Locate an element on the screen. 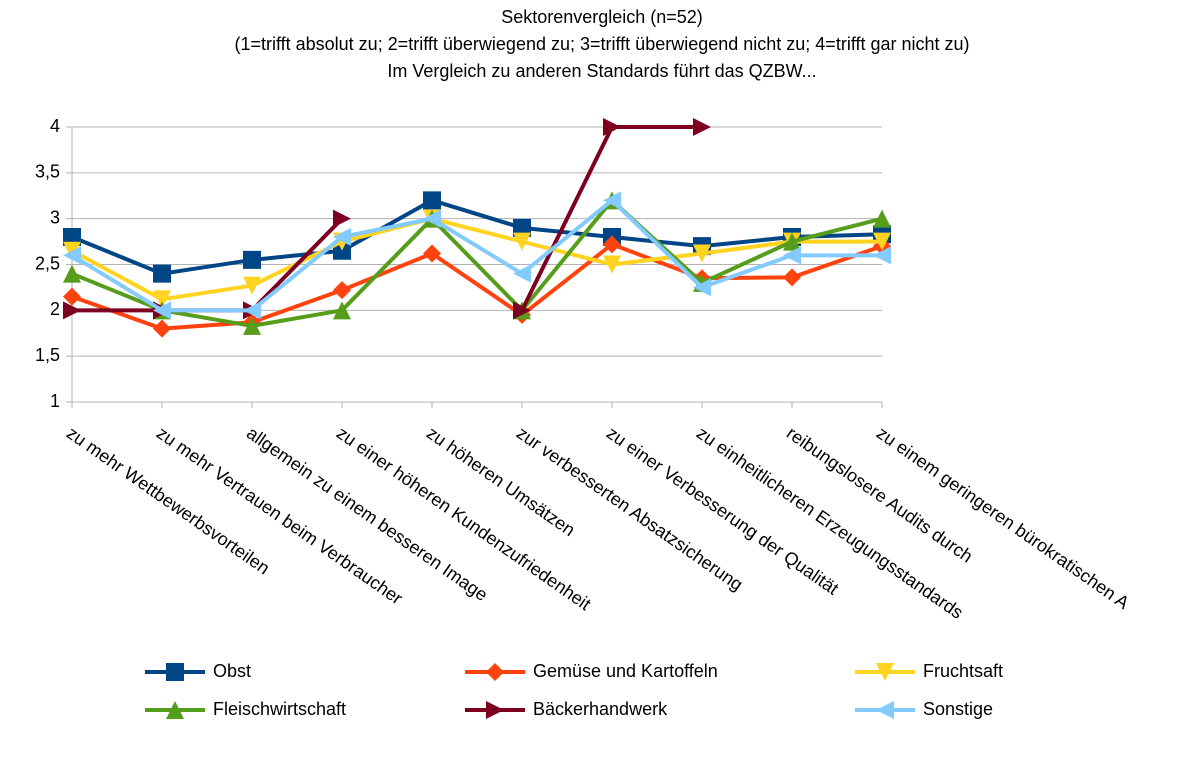  y-tick-label: 2 is located at coordinates (55, 309).